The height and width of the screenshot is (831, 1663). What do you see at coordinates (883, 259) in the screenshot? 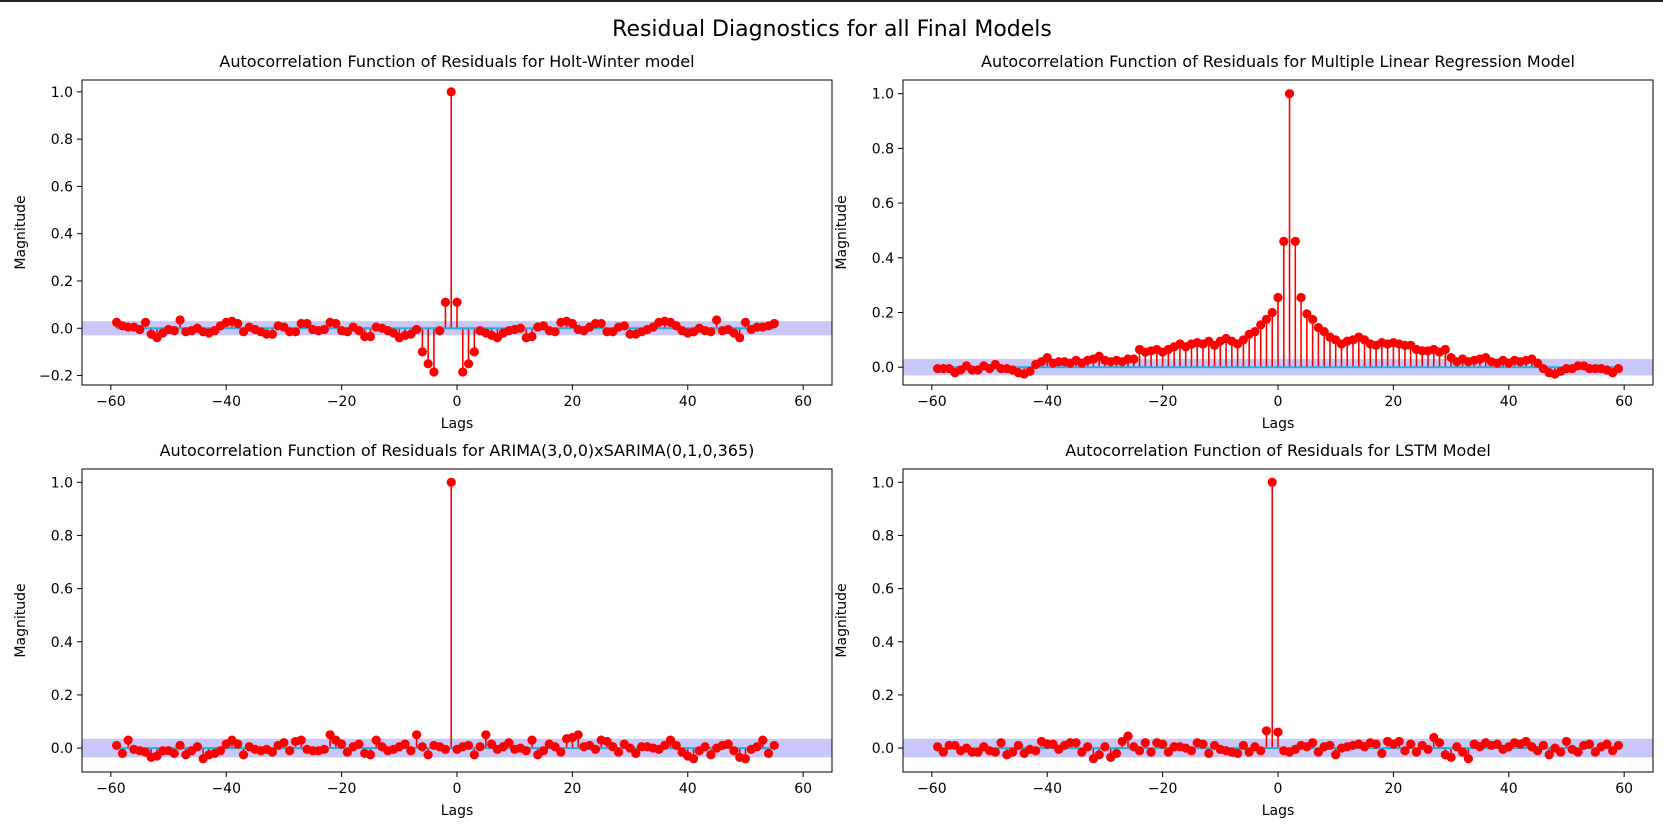
I see `y-tick-label: 0.4` at bounding box center [883, 259].